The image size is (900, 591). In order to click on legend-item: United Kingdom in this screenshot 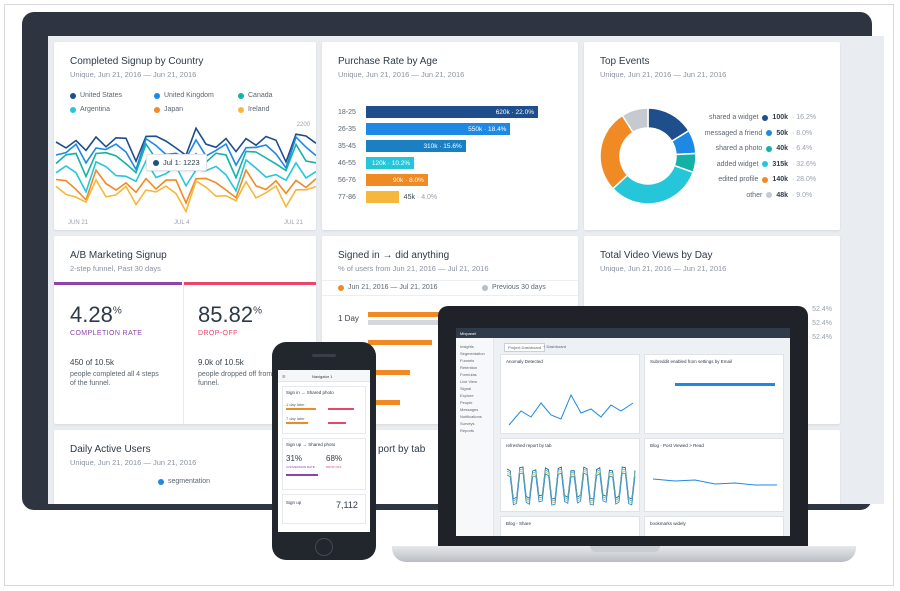, I will do `click(184, 95)`.